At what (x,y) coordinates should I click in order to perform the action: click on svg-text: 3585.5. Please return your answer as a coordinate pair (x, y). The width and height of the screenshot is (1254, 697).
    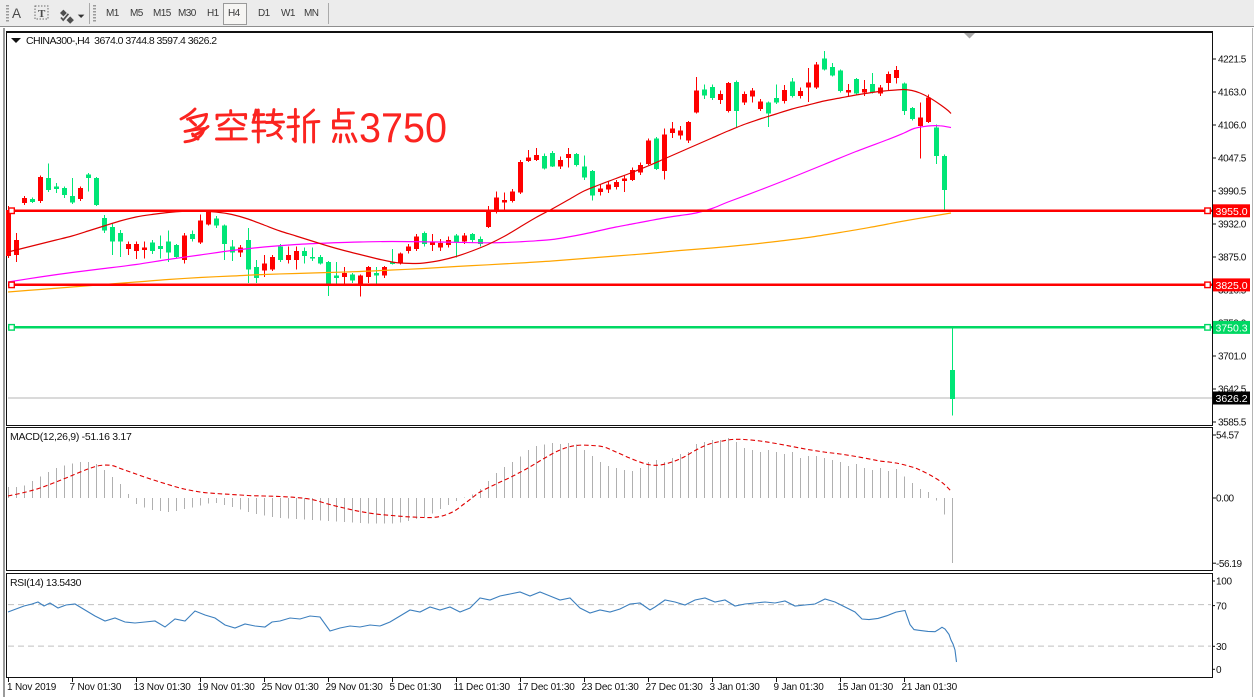
    Looking at the image, I should click on (1232, 423).